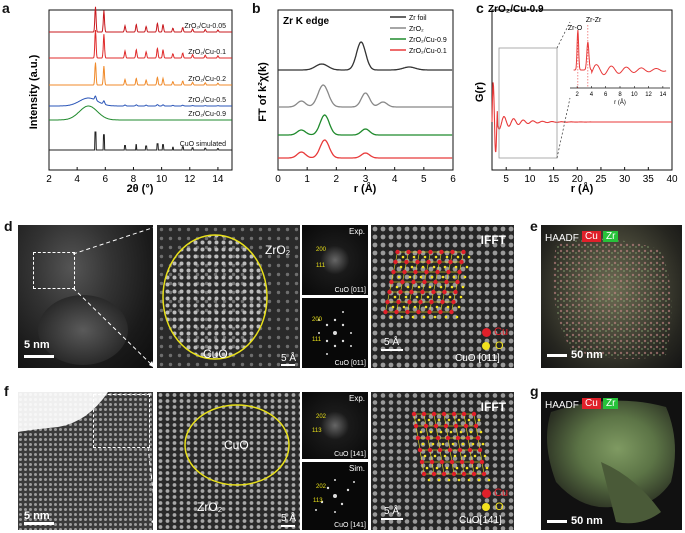  Describe the element at coordinates (207, 52) in the screenshot. I see `panel-a-trace-label: ZrO₂/Cu-0.1` at that location.